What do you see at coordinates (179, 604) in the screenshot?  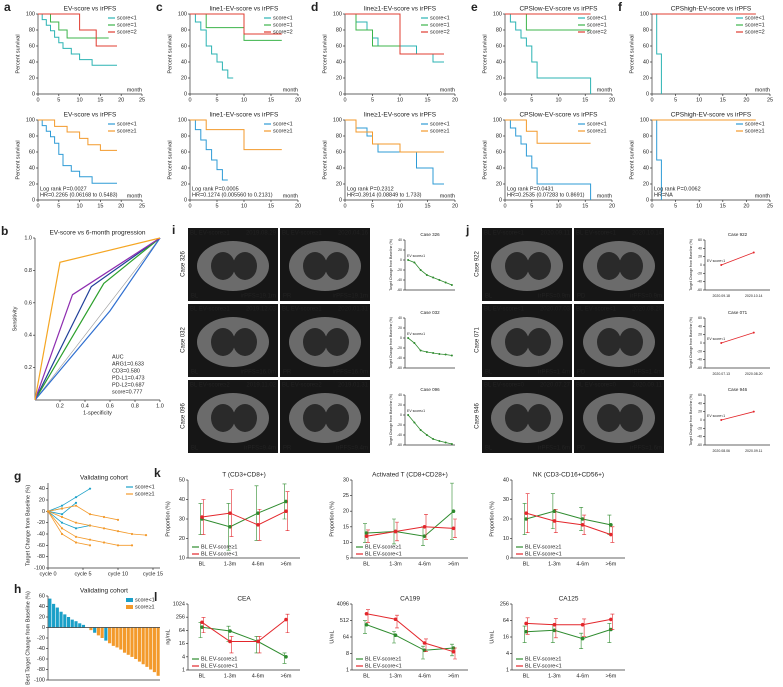 I see `y-tick-label: 1024` at bounding box center [179, 604].